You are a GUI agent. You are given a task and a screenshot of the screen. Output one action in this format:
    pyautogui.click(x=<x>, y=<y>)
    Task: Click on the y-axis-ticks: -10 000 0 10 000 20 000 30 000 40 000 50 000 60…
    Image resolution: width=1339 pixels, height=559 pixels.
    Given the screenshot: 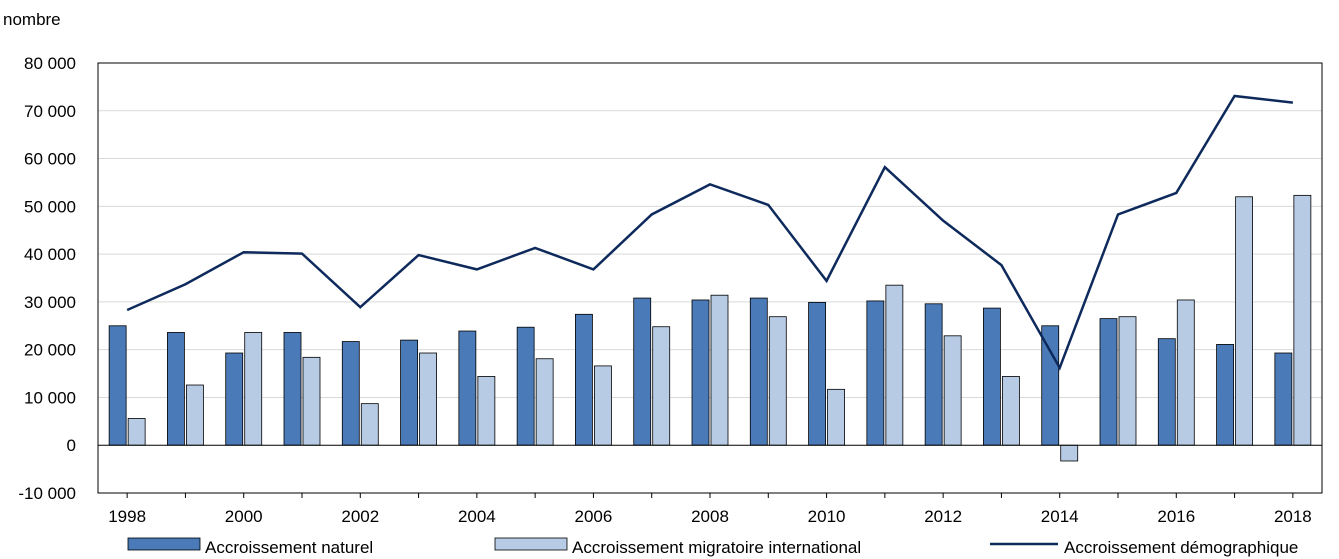 What is the action you would take?
    pyautogui.click(x=47, y=278)
    